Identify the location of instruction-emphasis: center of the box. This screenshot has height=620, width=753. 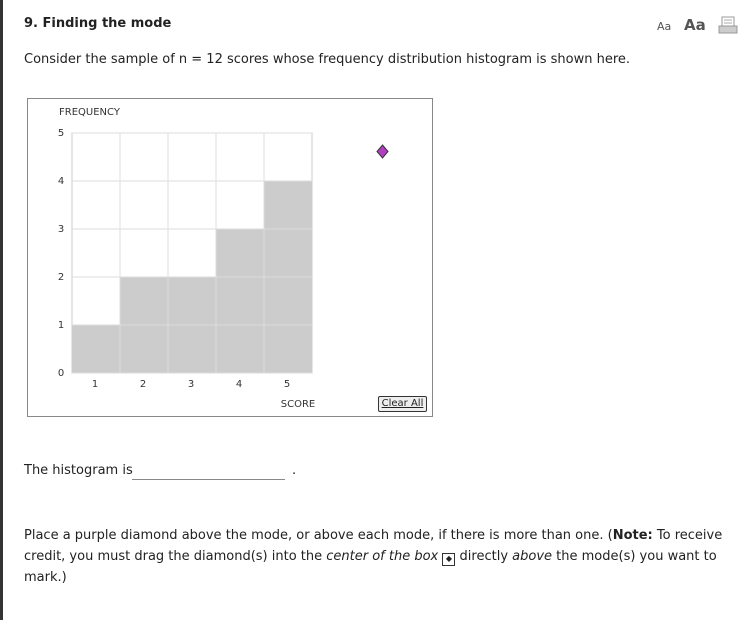
(382, 556).